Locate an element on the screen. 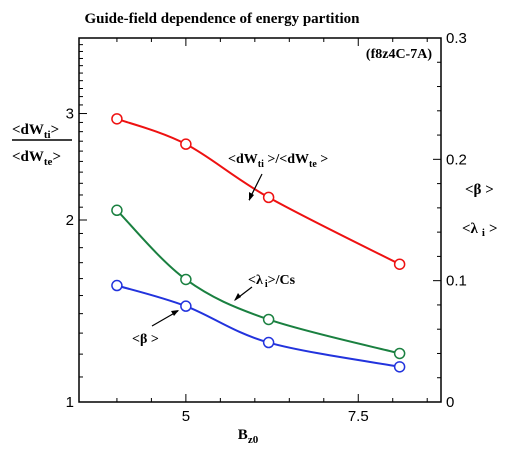 The image size is (513, 459). annotation-beta: <β > is located at coordinates (145, 339).